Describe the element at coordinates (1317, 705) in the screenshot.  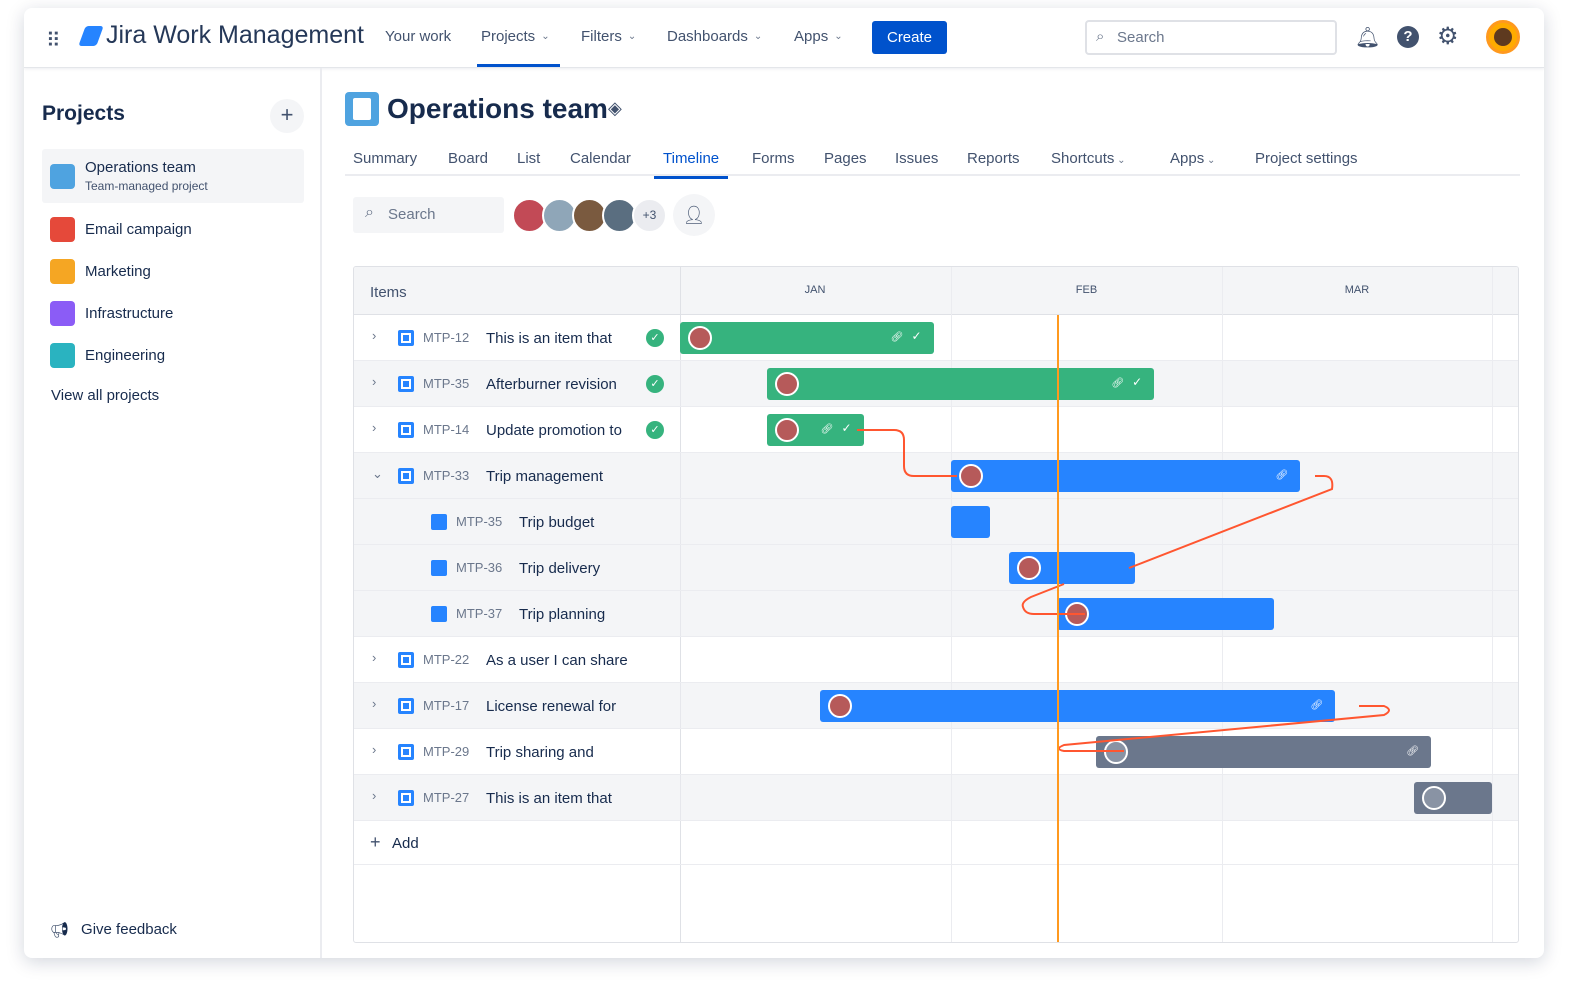
I see `link-icon: 🔗︎` at that location.